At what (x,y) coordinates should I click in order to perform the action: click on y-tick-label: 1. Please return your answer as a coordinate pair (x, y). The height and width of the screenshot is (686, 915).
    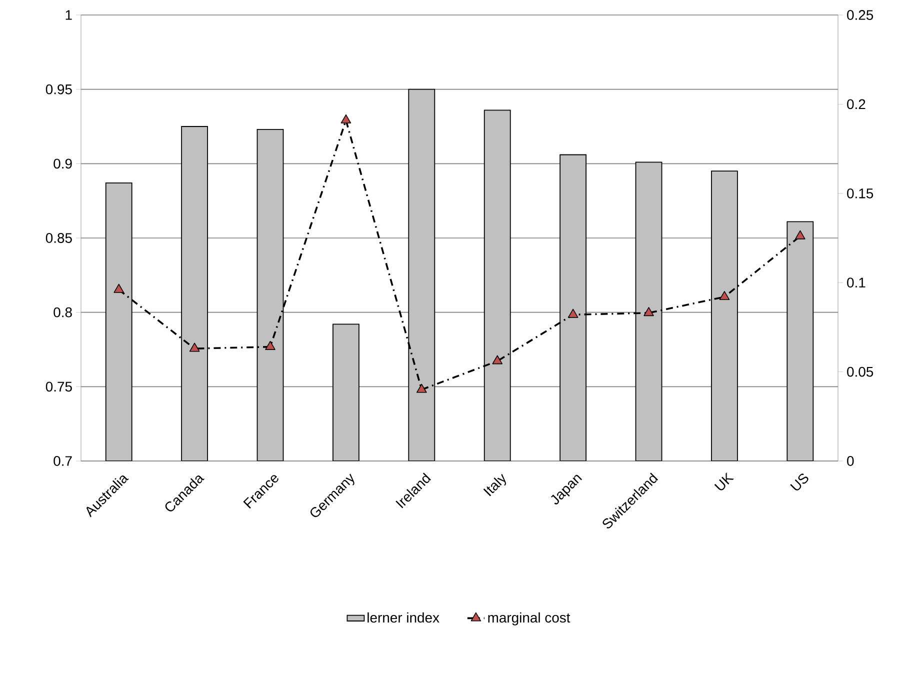
    Looking at the image, I should click on (69, 15).